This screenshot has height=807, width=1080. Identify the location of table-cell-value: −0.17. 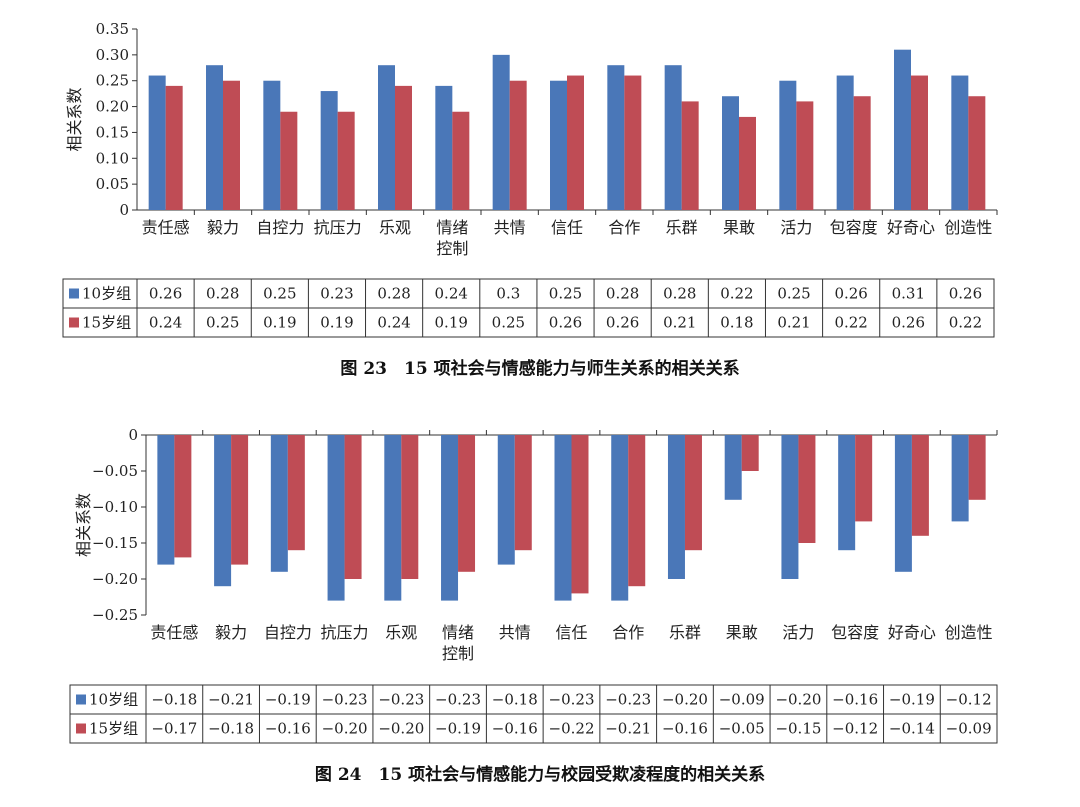
(174, 729).